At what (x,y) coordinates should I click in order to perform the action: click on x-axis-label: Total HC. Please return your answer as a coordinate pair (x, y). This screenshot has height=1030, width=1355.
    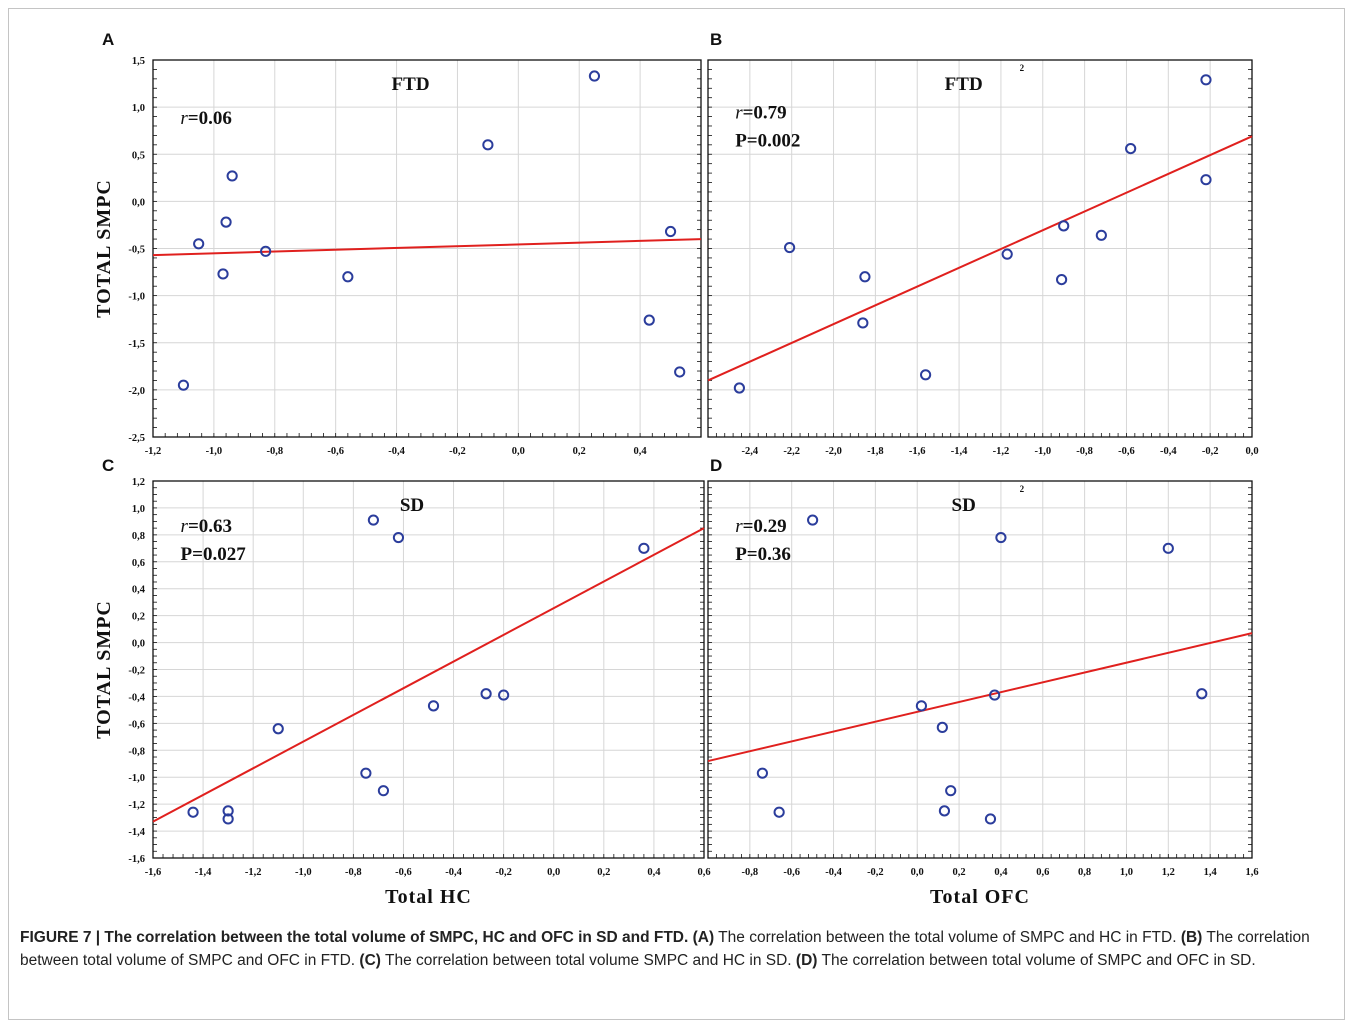
    Looking at the image, I should click on (428, 897).